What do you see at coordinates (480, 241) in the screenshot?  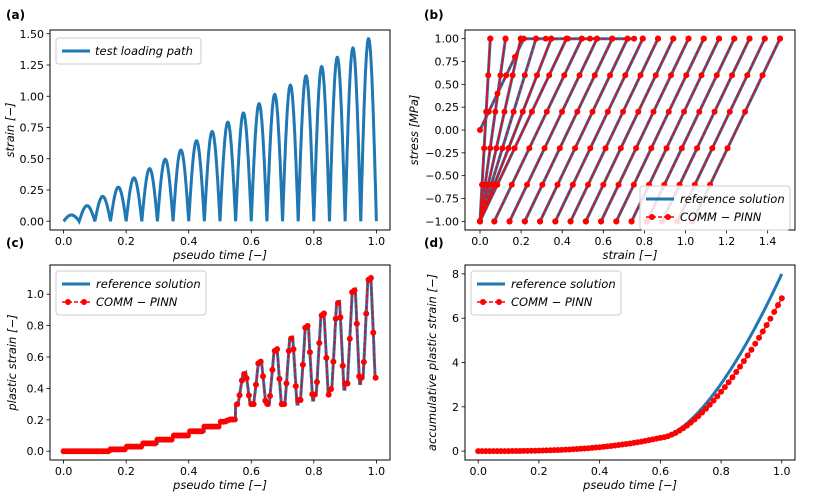 I see `x-tick-label-b: 0.0` at bounding box center [480, 241].